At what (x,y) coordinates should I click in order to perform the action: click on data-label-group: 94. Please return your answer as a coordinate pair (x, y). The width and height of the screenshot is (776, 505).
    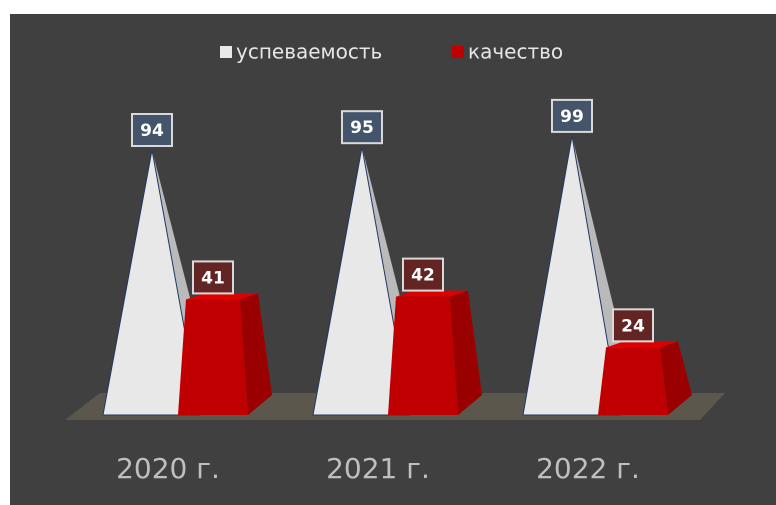
    Looking at the image, I should click on (152, 130).